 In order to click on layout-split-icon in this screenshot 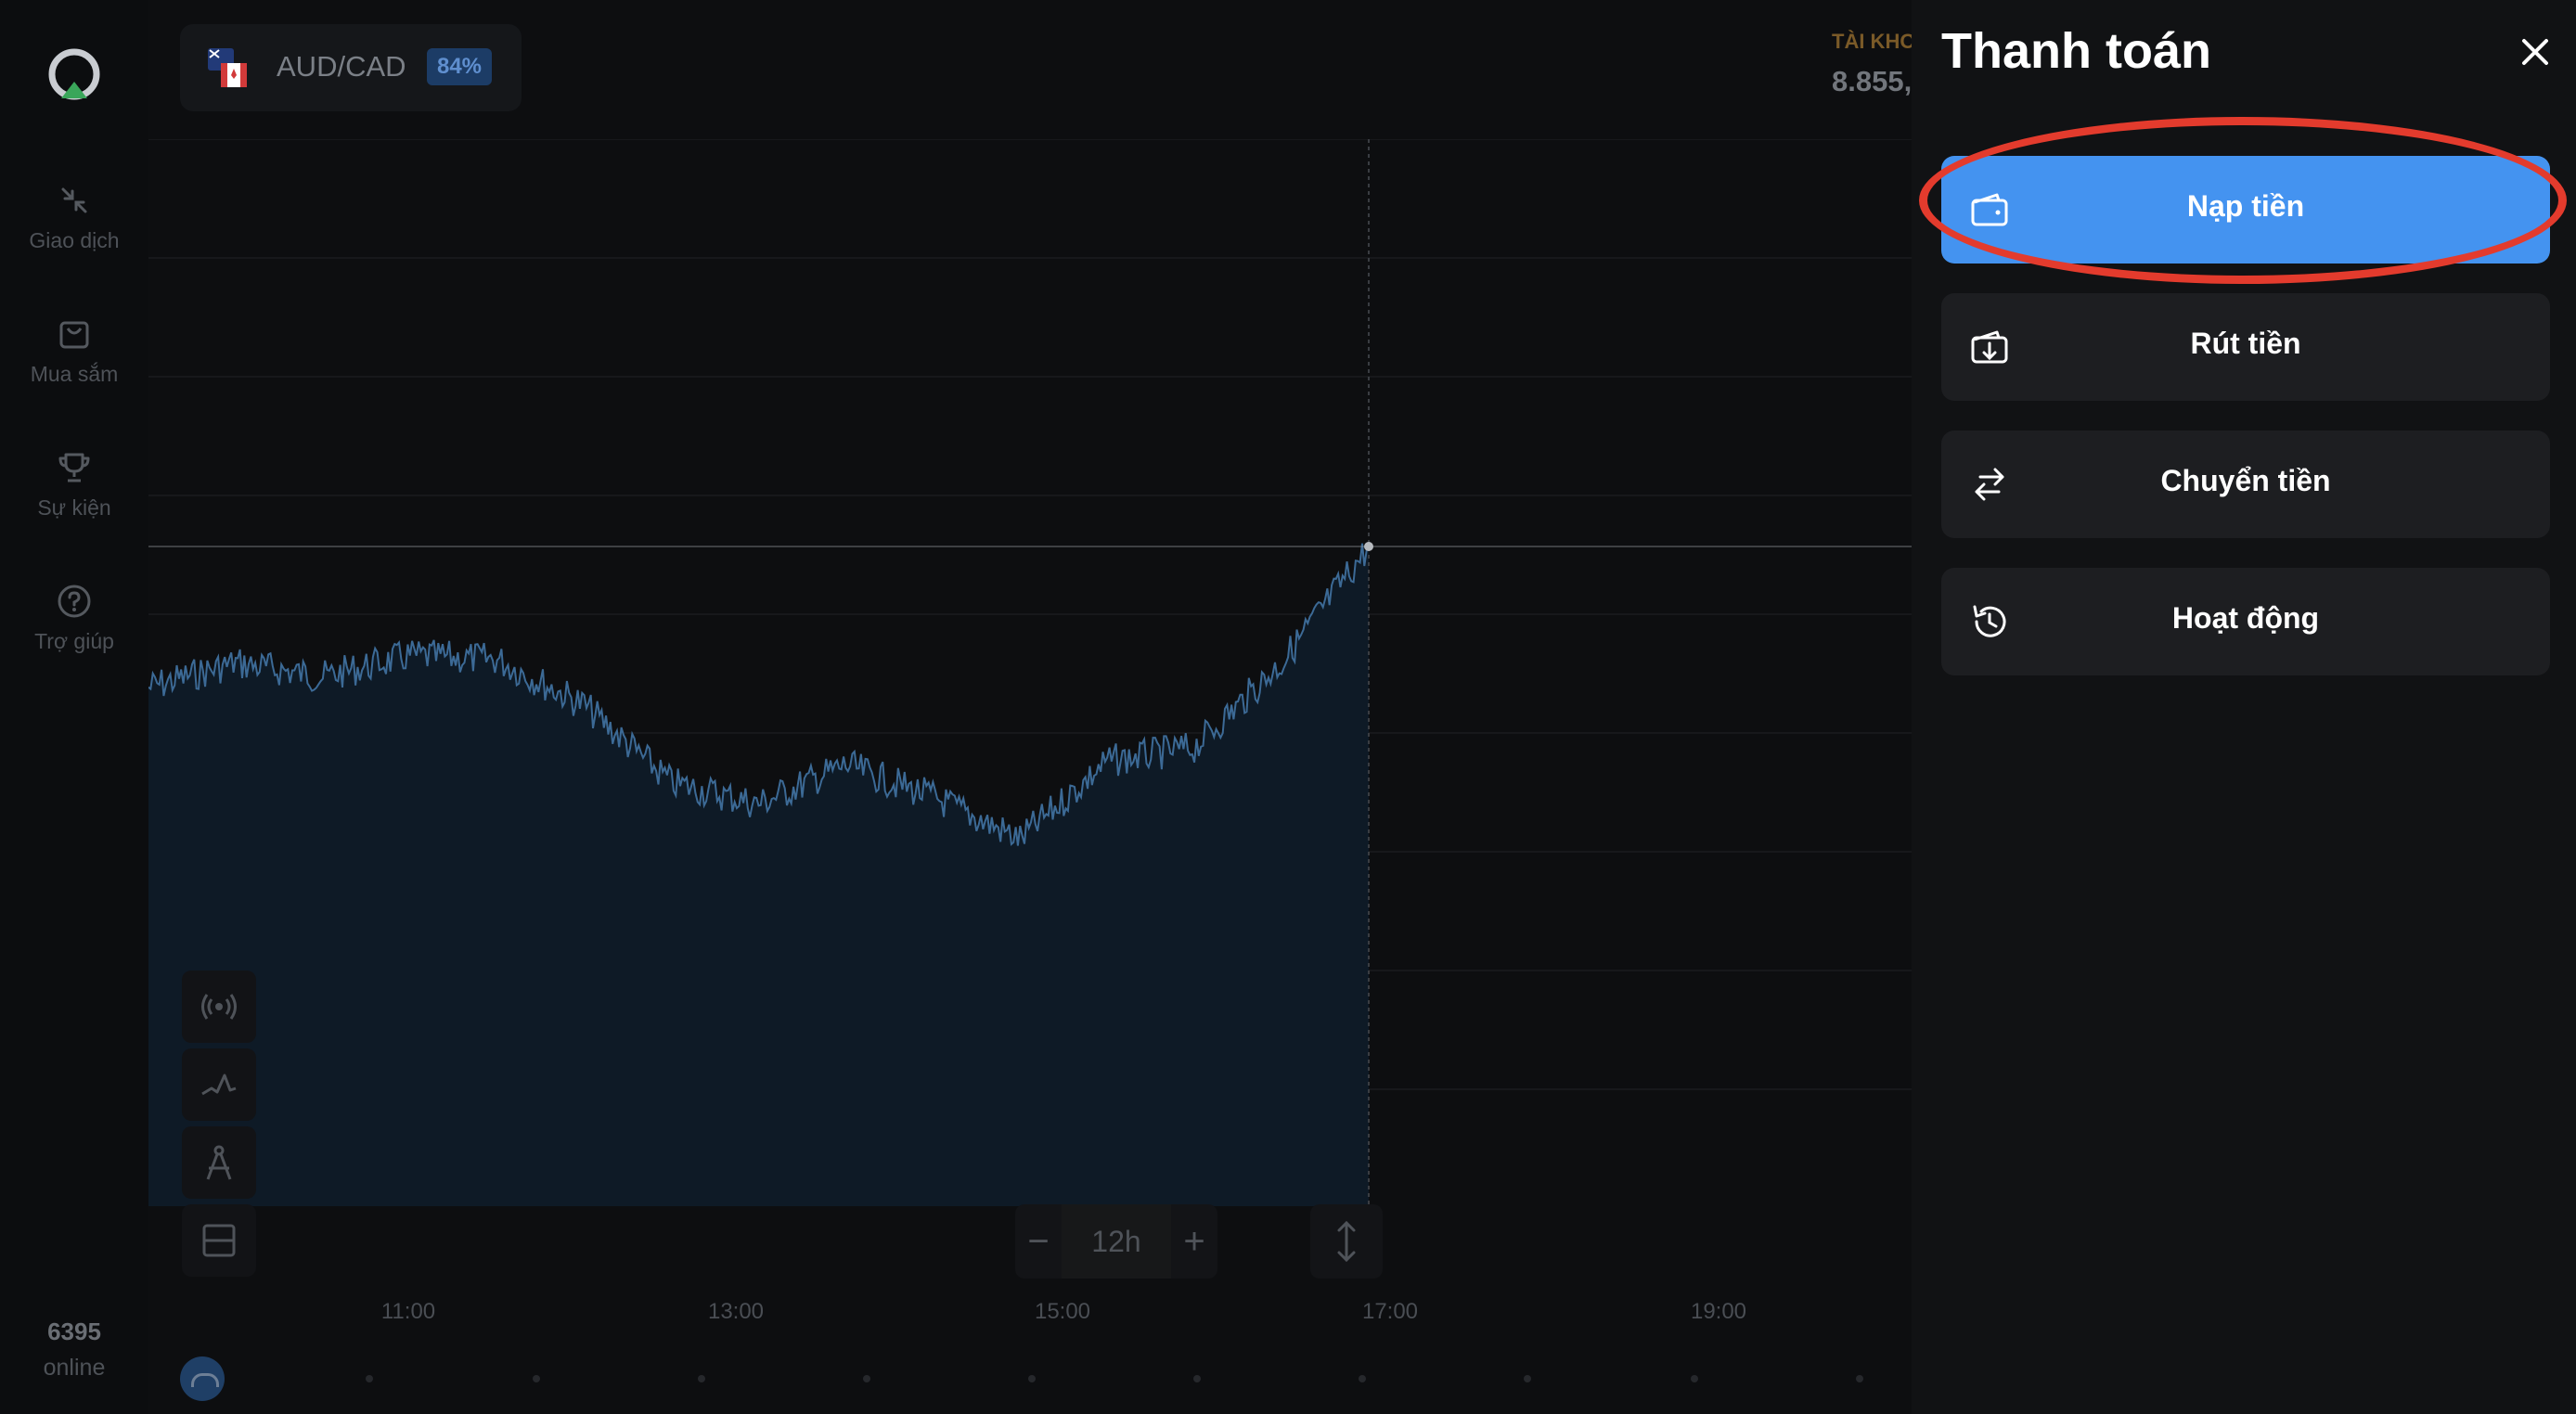, I will do `click(219, 1240)`.